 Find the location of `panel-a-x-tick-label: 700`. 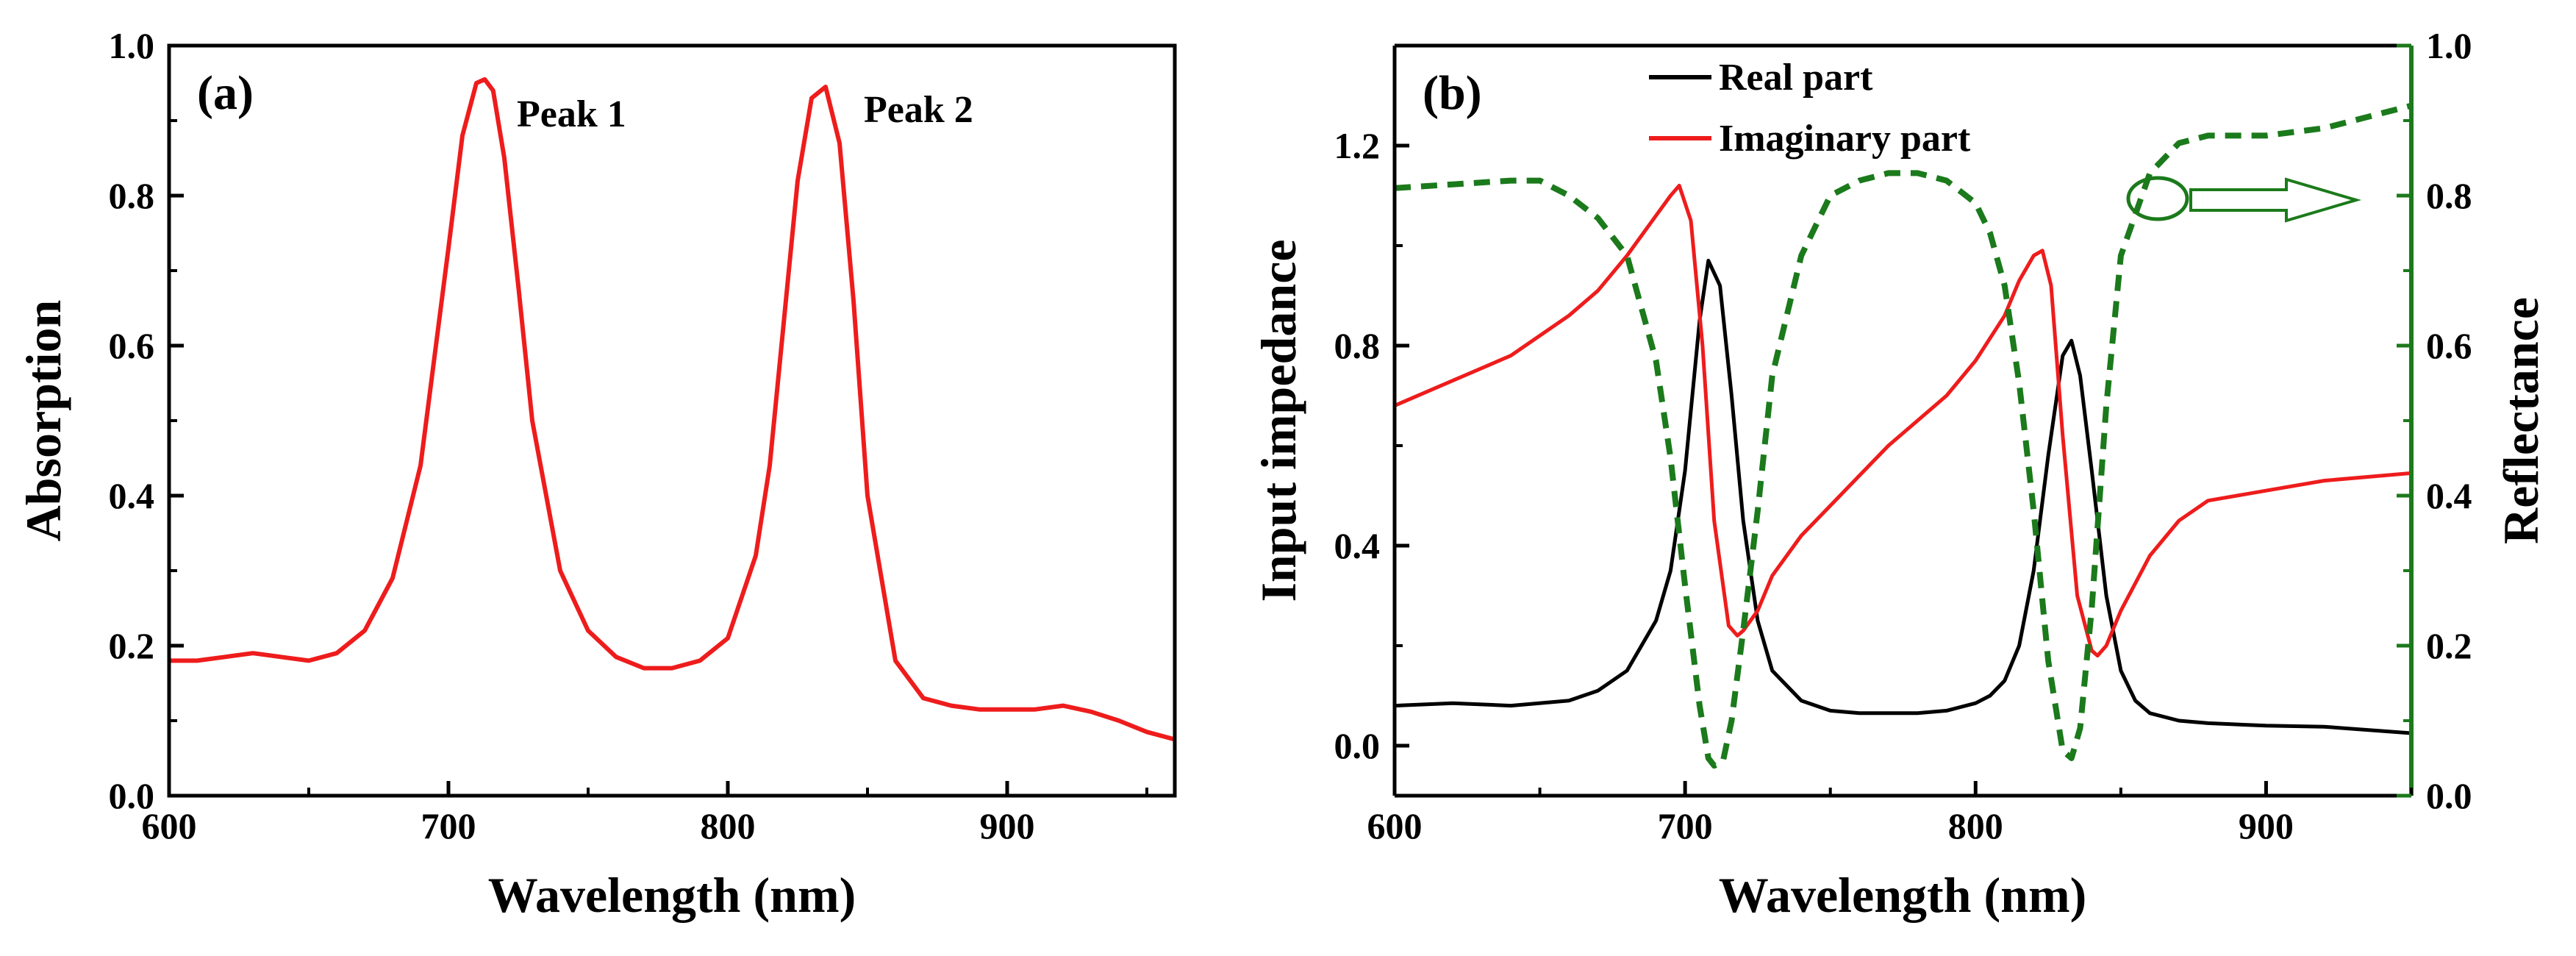

panel-a-x-tick-label: 700 is located at coordinates (448, 825).